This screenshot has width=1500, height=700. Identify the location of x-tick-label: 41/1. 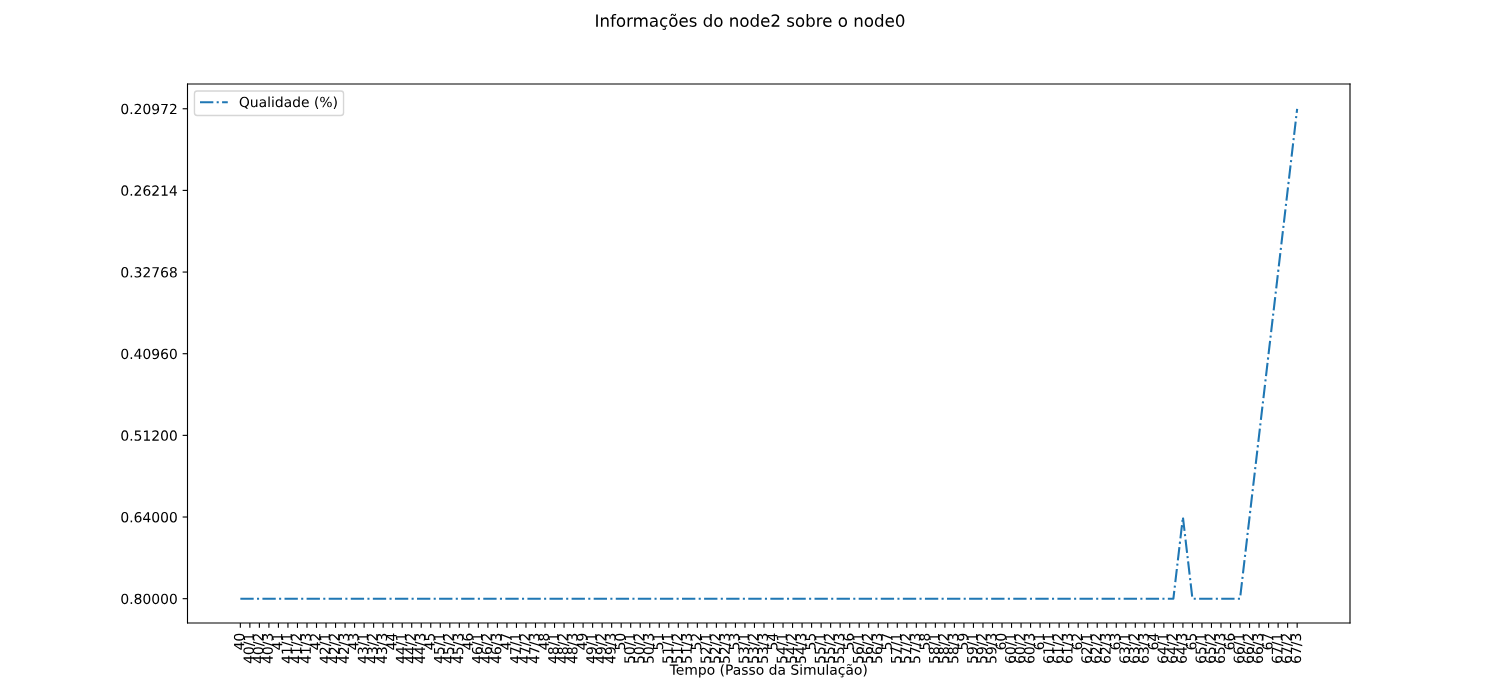
(287, 649).